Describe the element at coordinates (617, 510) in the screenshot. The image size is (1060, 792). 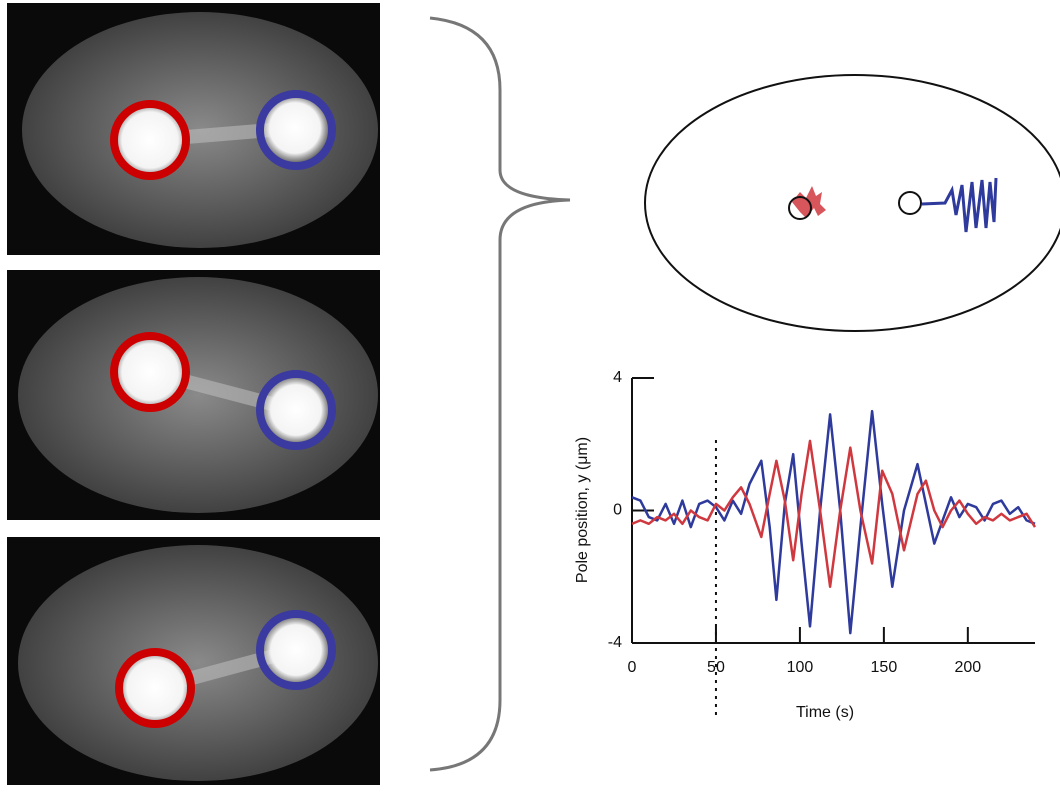
I see `y-tick-label: 0` at that location.